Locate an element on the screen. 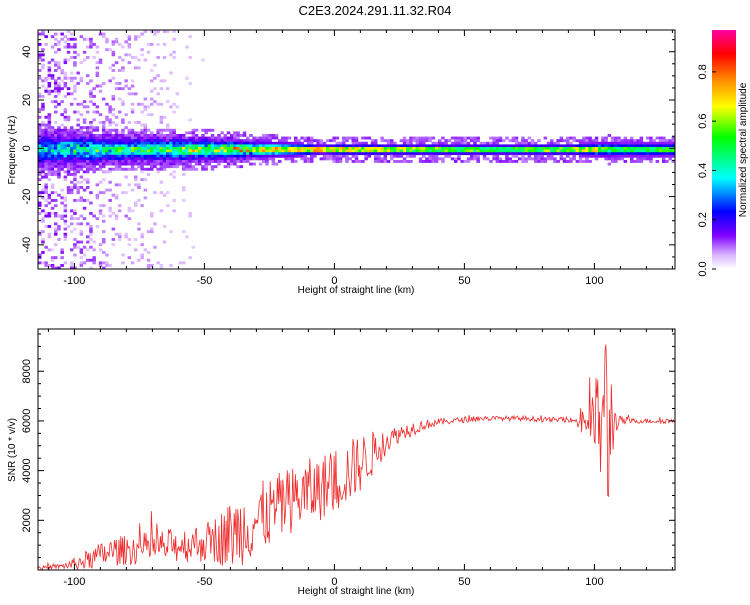 The width and height of the screenshot is (750, 605). x-tick-label: 0 is located at coordinates (334, 281).